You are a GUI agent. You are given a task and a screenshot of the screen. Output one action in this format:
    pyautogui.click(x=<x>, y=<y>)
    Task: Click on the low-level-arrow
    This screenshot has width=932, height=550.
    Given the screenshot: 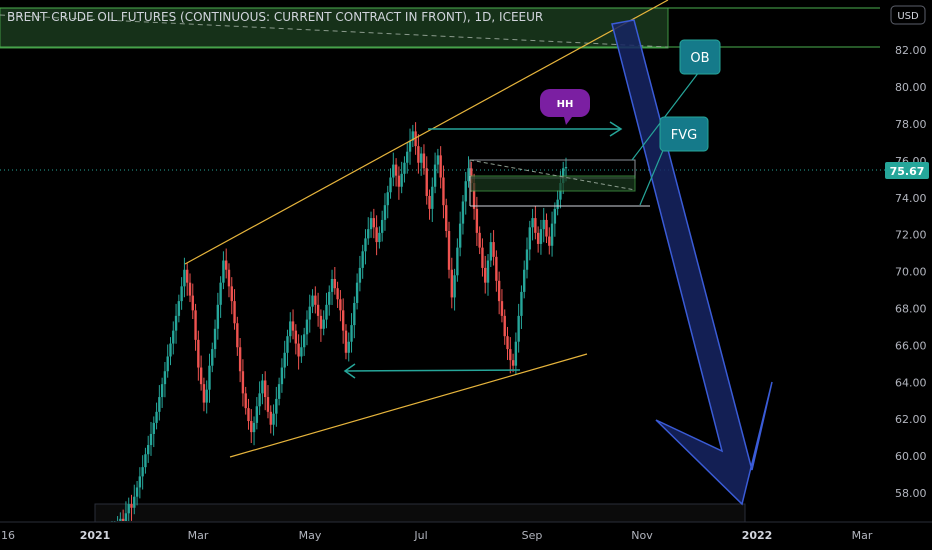 What is the action you would take?
    pyautogui.click(x=432, y=370)
    